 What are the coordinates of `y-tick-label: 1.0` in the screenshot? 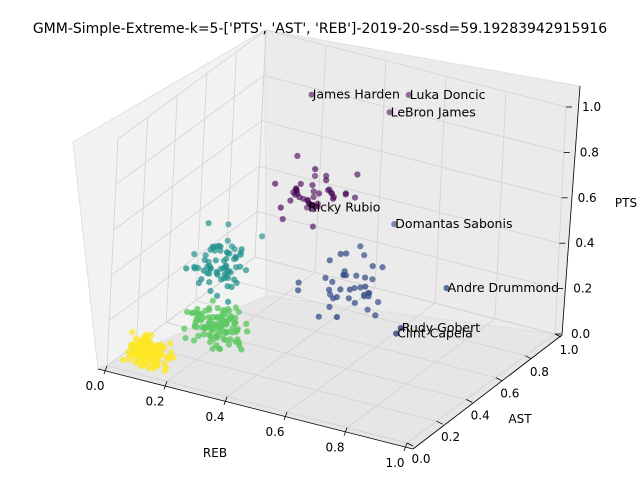 It's located at (568, 350).